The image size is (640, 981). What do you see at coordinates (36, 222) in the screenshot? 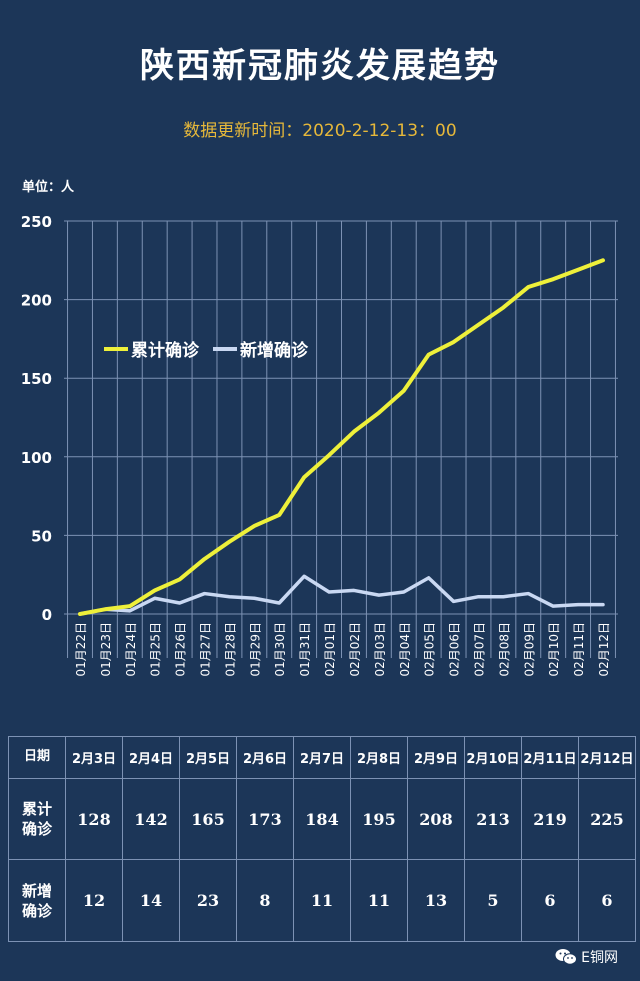
I see `y-tick-label: 250` at bounding box center [36, 222].